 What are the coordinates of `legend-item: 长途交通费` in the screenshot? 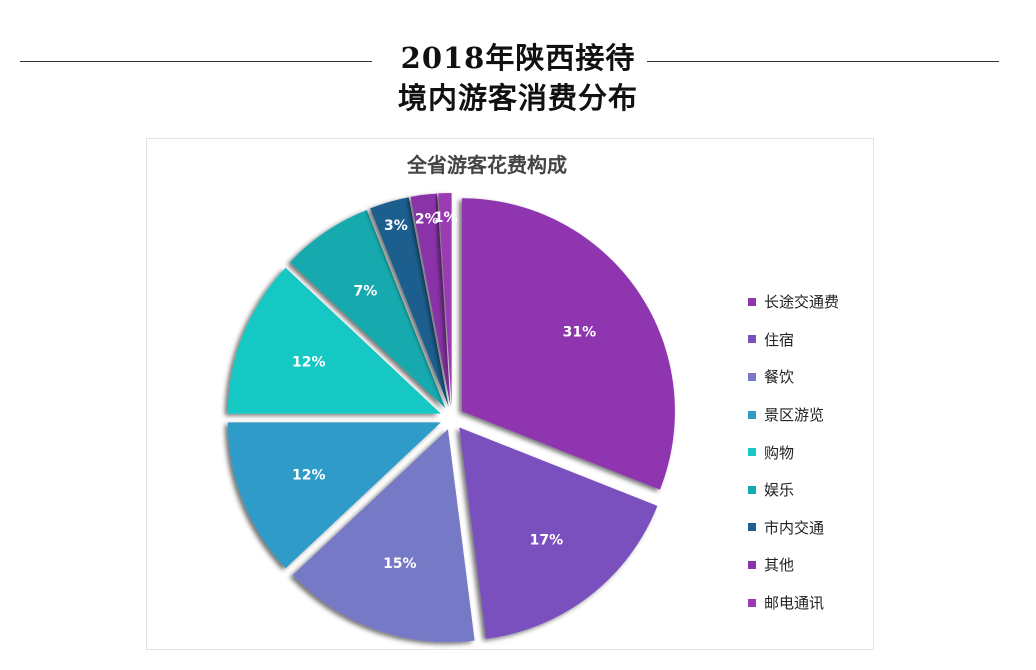 It's located at (793, 302).